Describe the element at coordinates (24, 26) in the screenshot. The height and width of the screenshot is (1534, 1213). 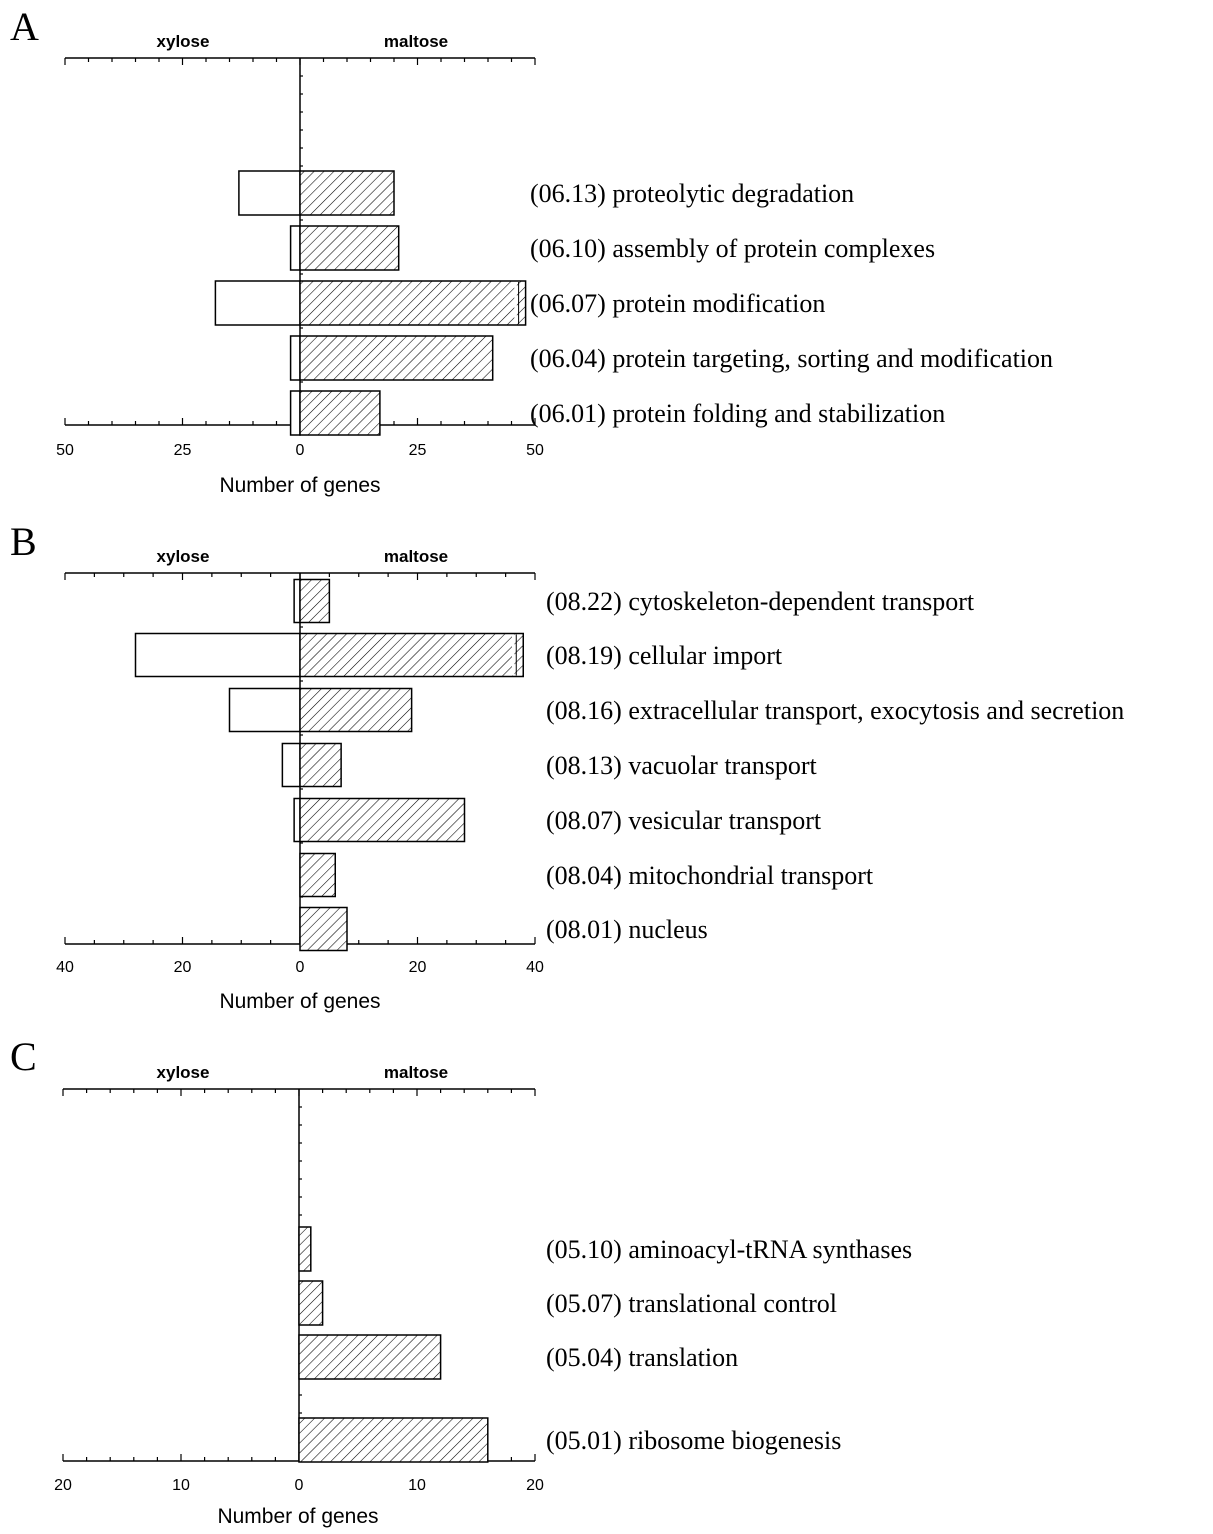
I see `panel-letter-a: A` at that location.